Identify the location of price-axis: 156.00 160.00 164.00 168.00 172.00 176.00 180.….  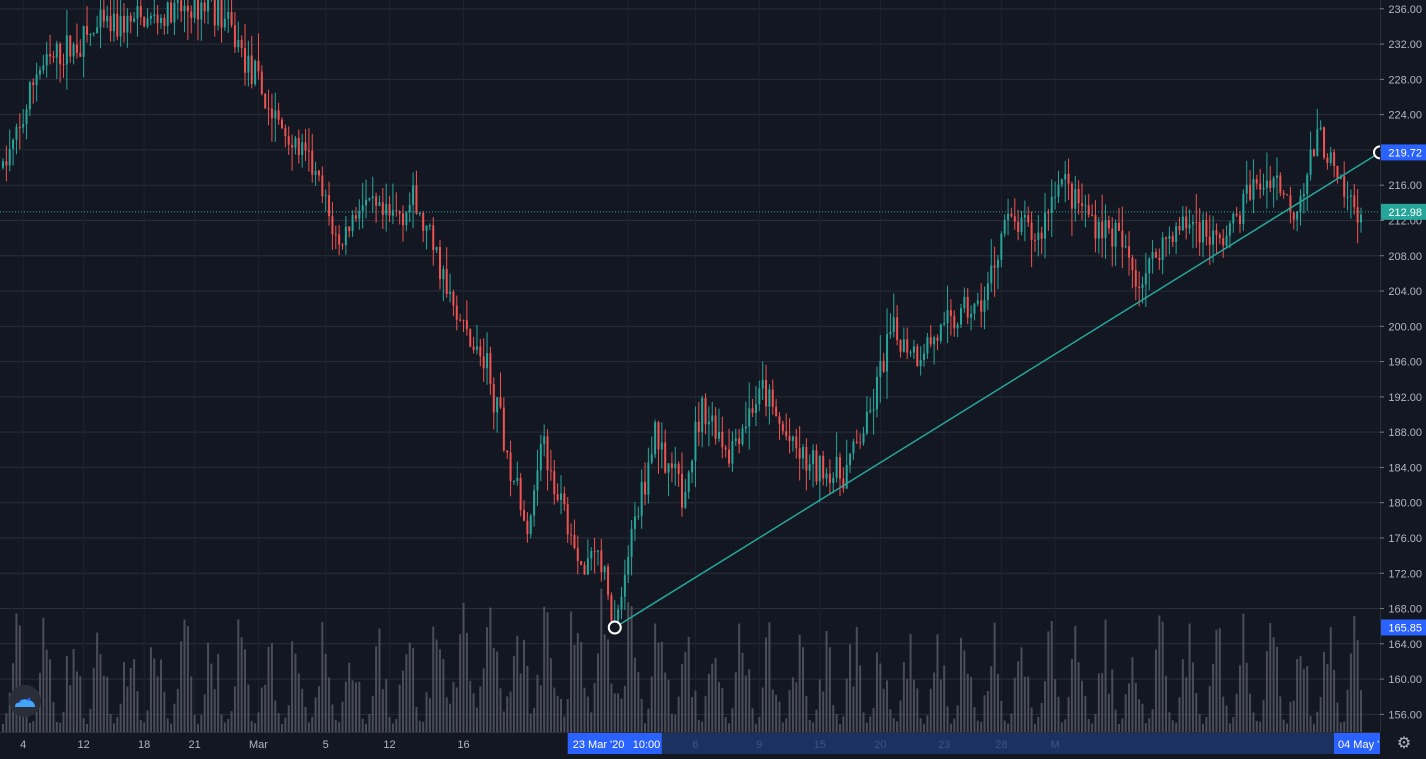
(1403, 377).